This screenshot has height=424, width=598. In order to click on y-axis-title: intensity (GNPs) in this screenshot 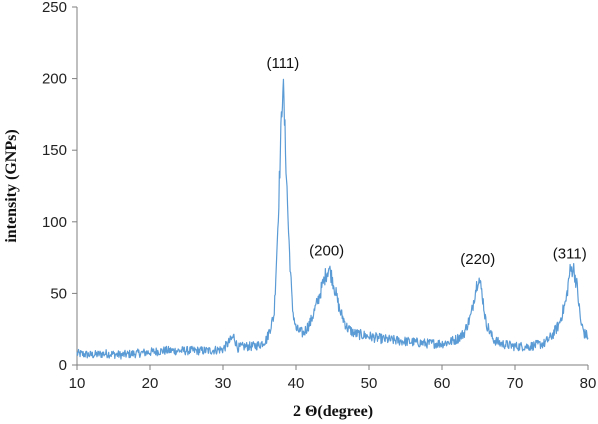, I will do `click(11, 185)`.